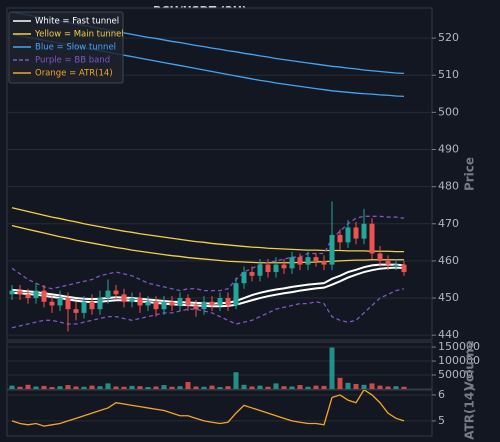  Describe the element at coordinates (455, 374) in the screenshot. I see `y-tick-label: 50000` at that location.